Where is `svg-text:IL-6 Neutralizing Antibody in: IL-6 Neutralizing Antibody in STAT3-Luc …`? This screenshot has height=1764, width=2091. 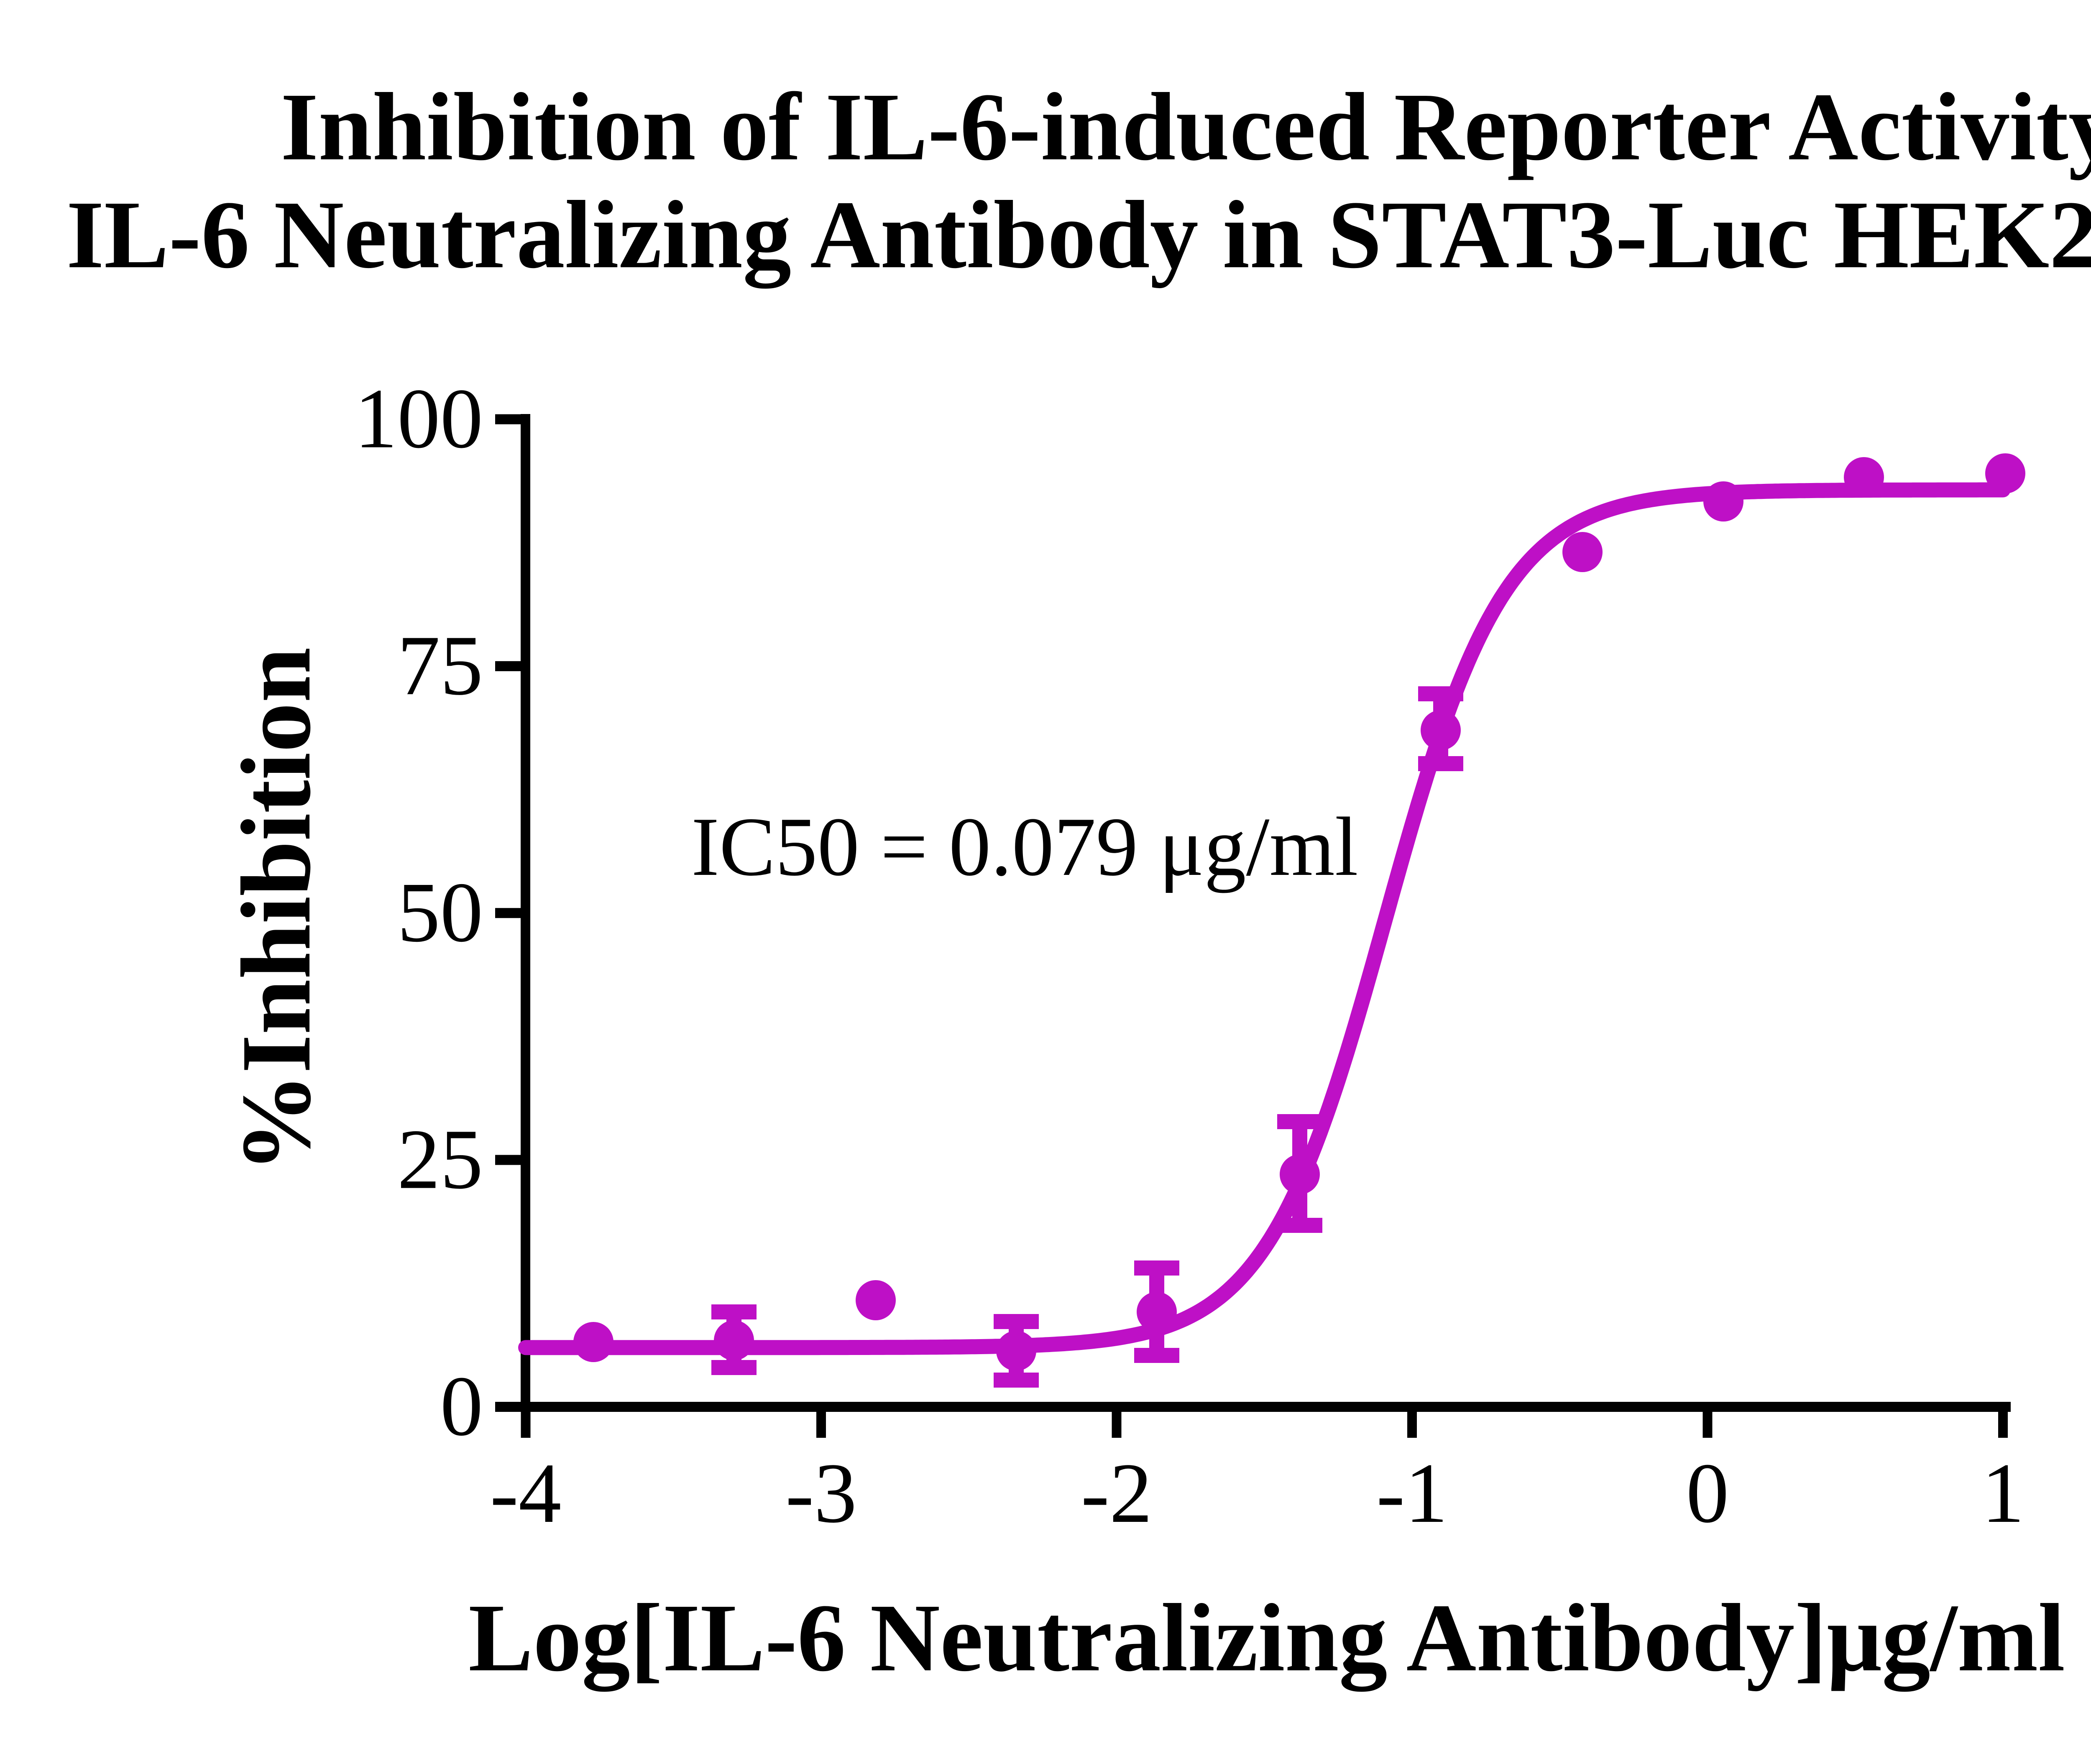 svg-text:IL-6 Neutralizing Antibody in: IL-6 Neutralizing Antibody in STAT3-Luc … is located at coordinates (1078, 230).